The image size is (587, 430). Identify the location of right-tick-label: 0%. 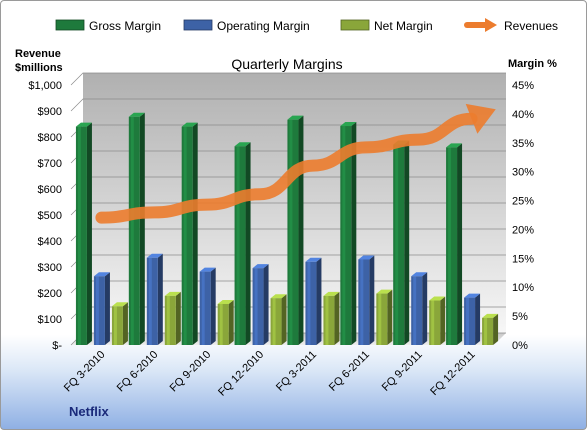
(520, 346).